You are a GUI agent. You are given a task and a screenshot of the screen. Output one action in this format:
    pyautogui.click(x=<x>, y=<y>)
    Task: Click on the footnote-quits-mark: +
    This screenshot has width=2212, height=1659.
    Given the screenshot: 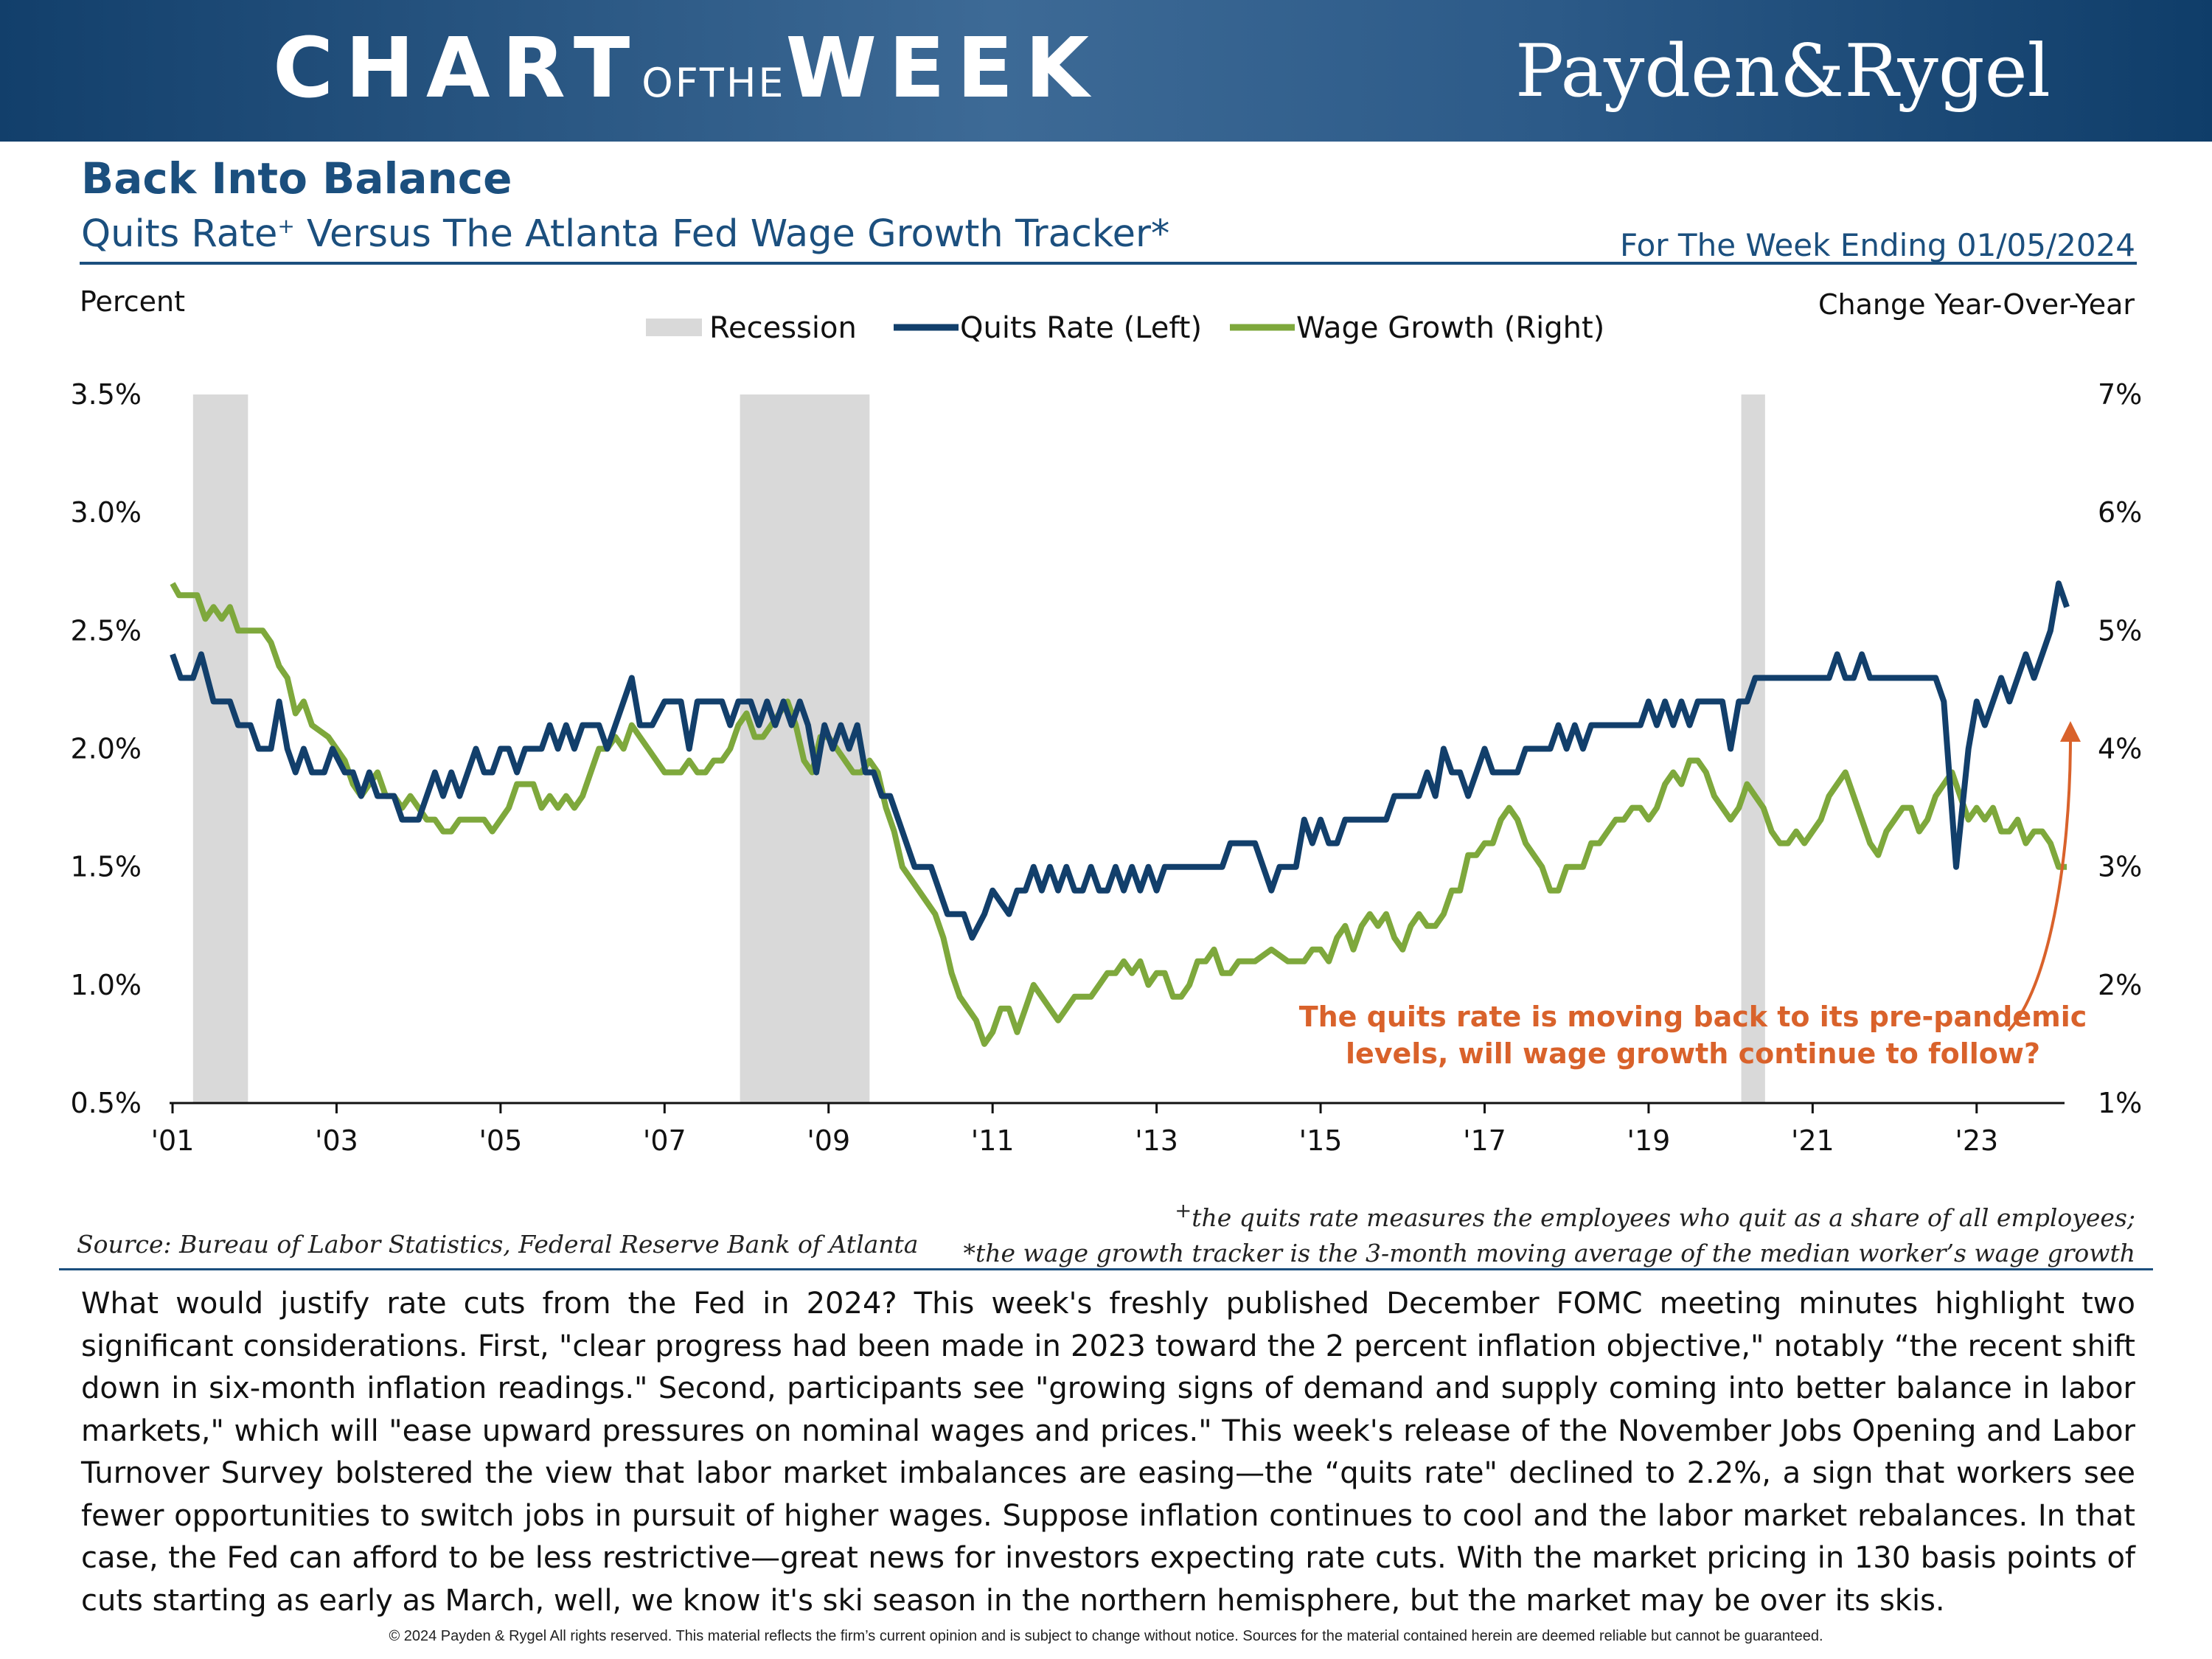 What is the action you would take?
    pyautogui.click(x=1183, y=1210)
    